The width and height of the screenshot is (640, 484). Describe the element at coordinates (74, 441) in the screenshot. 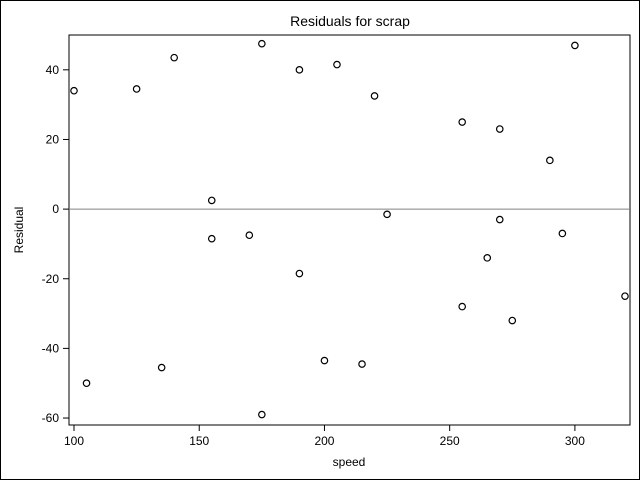

I see `x-tick-label: 100` at that location.